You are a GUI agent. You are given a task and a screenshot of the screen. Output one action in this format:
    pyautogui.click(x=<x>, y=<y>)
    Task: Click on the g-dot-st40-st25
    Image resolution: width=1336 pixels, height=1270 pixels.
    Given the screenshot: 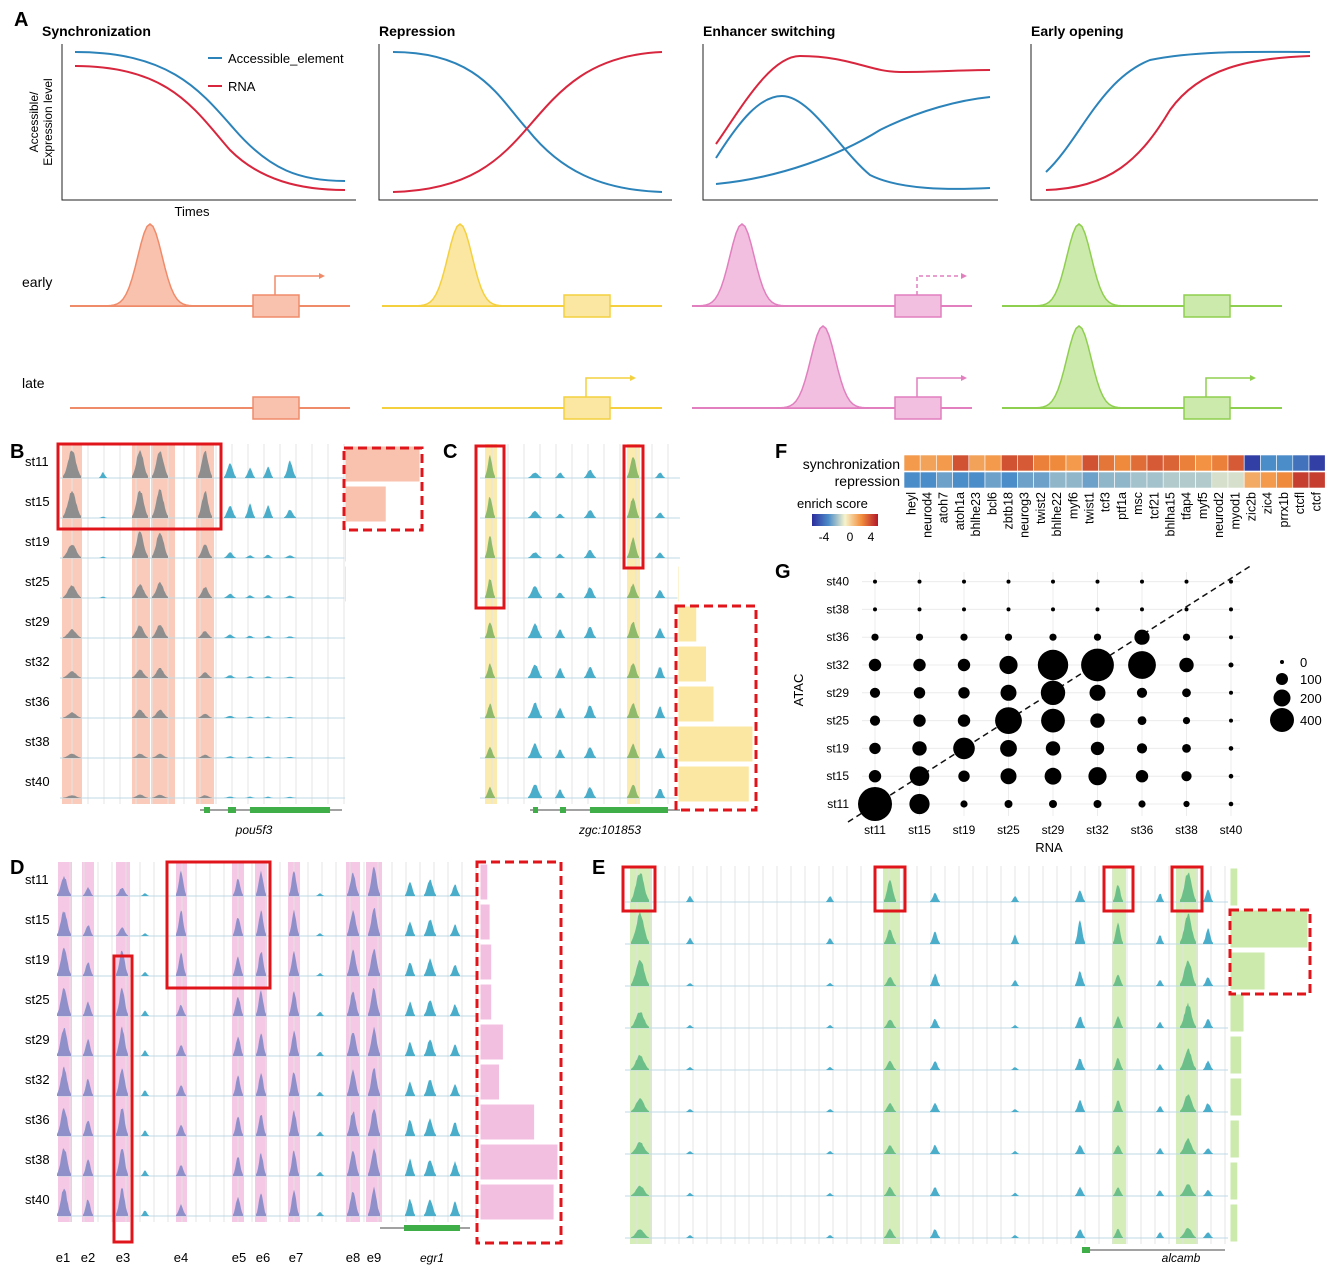 What is the action you would take?
    pyautogui.click(x=1231, y=720)
    